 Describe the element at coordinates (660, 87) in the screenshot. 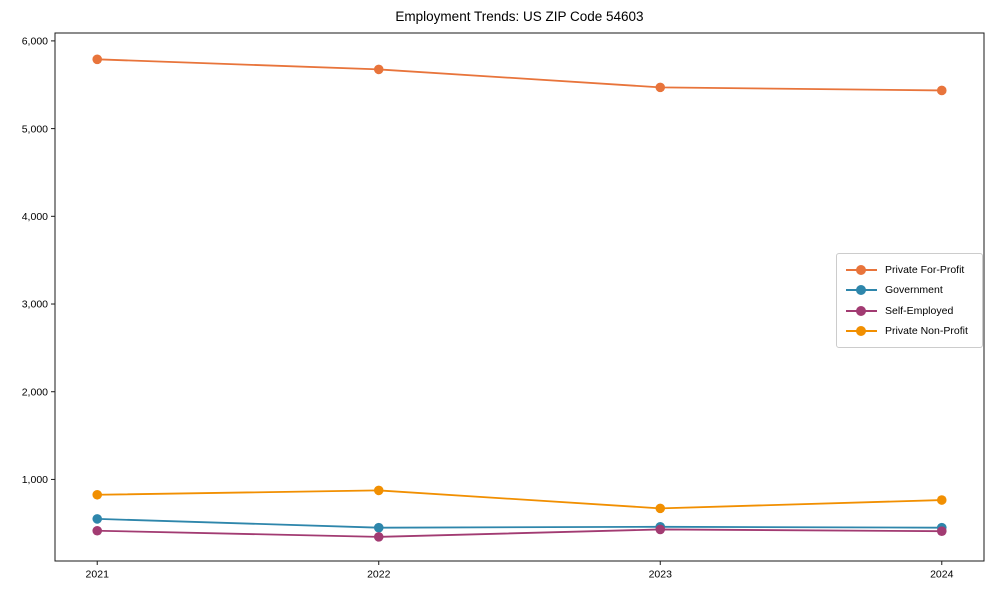

I see `series-marker-private-for-profit-2023` at that location.